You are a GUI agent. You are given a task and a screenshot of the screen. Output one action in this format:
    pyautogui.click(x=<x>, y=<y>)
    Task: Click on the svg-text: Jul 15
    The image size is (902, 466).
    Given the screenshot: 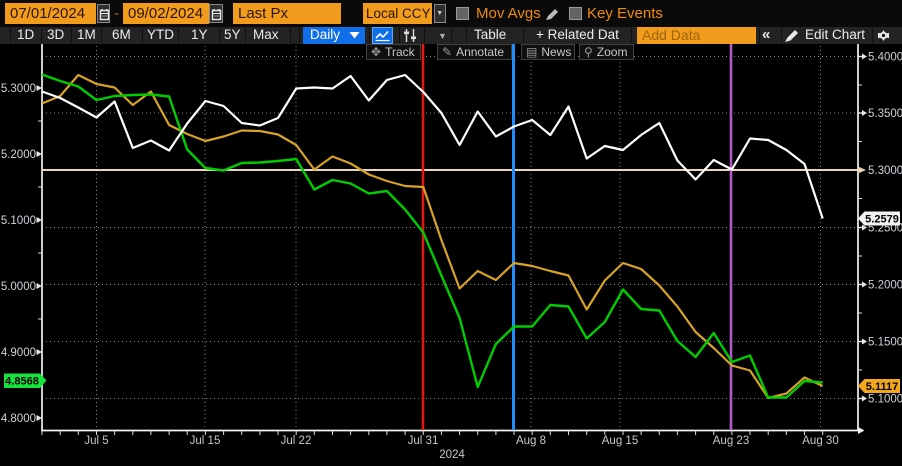 What is the action you would take?
    pyautogui.click(x=205, y=441)
    